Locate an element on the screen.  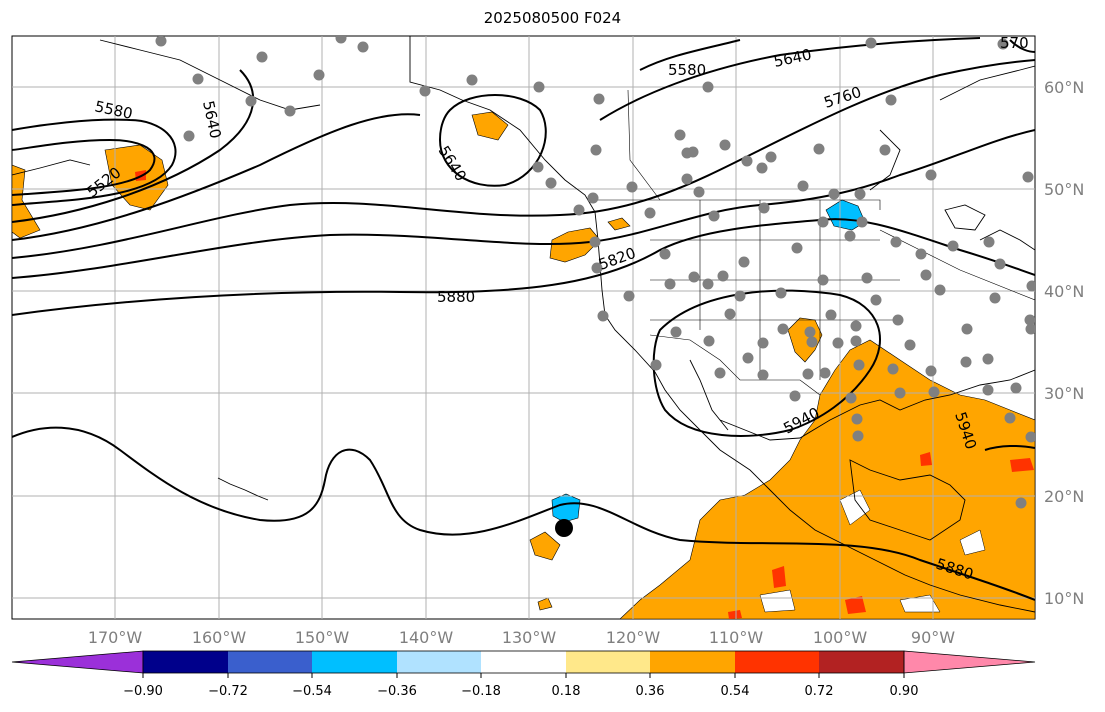
lat-label: 60°N is located at coordinates (1064, 87).